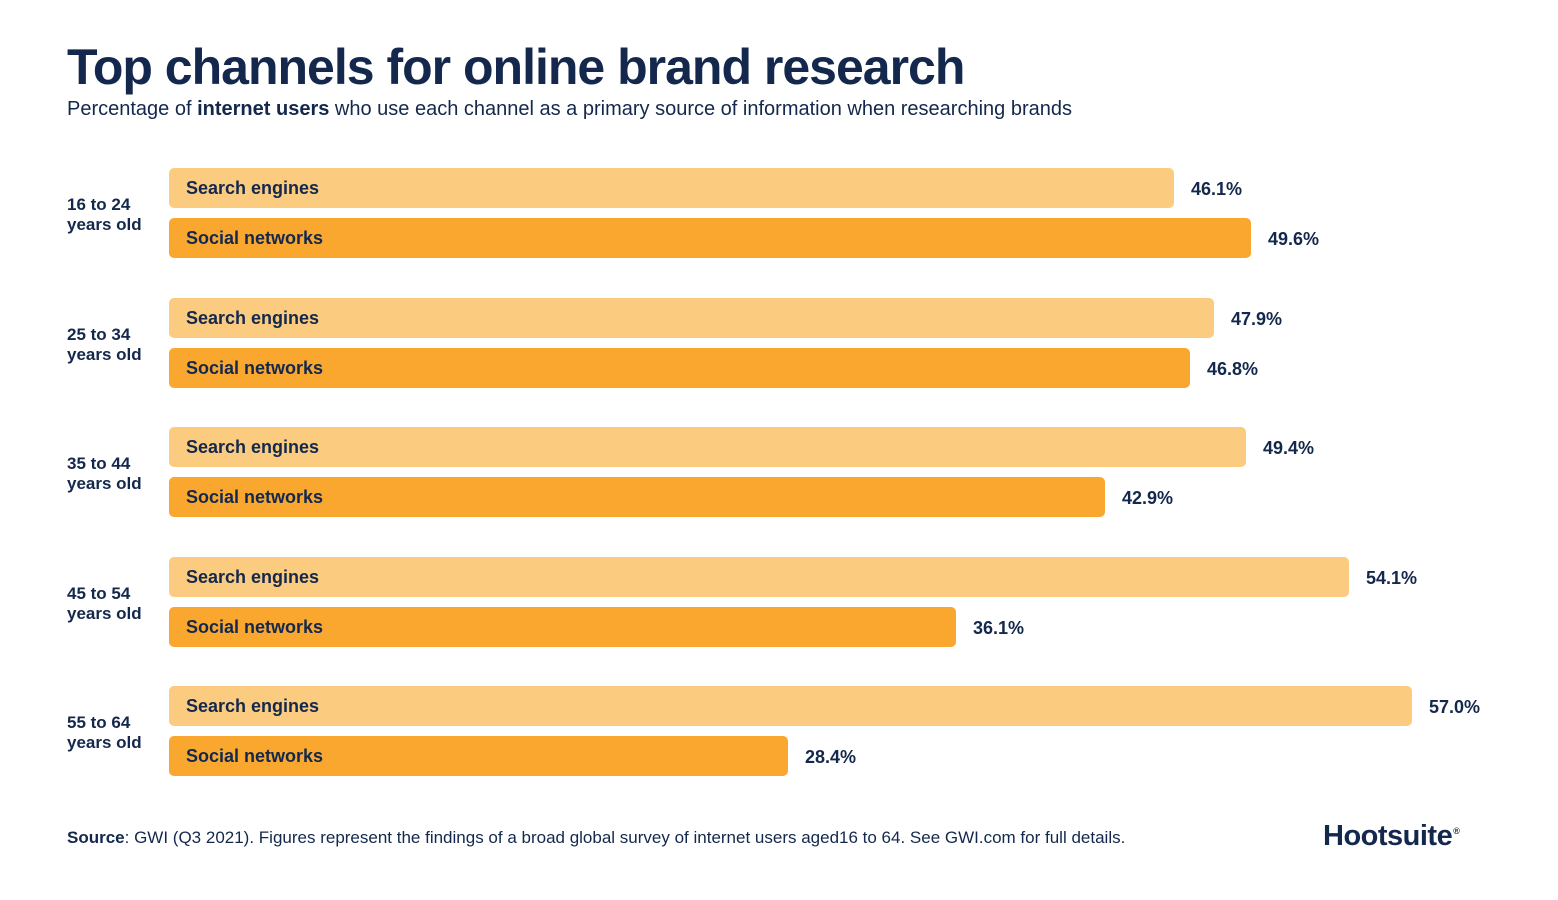 Image resolution: width=1558 pixels, height=900 pixels. Describe the element at coordinates (1456, 831) in the screenshot. I see `registered-mark: ®` at that location.